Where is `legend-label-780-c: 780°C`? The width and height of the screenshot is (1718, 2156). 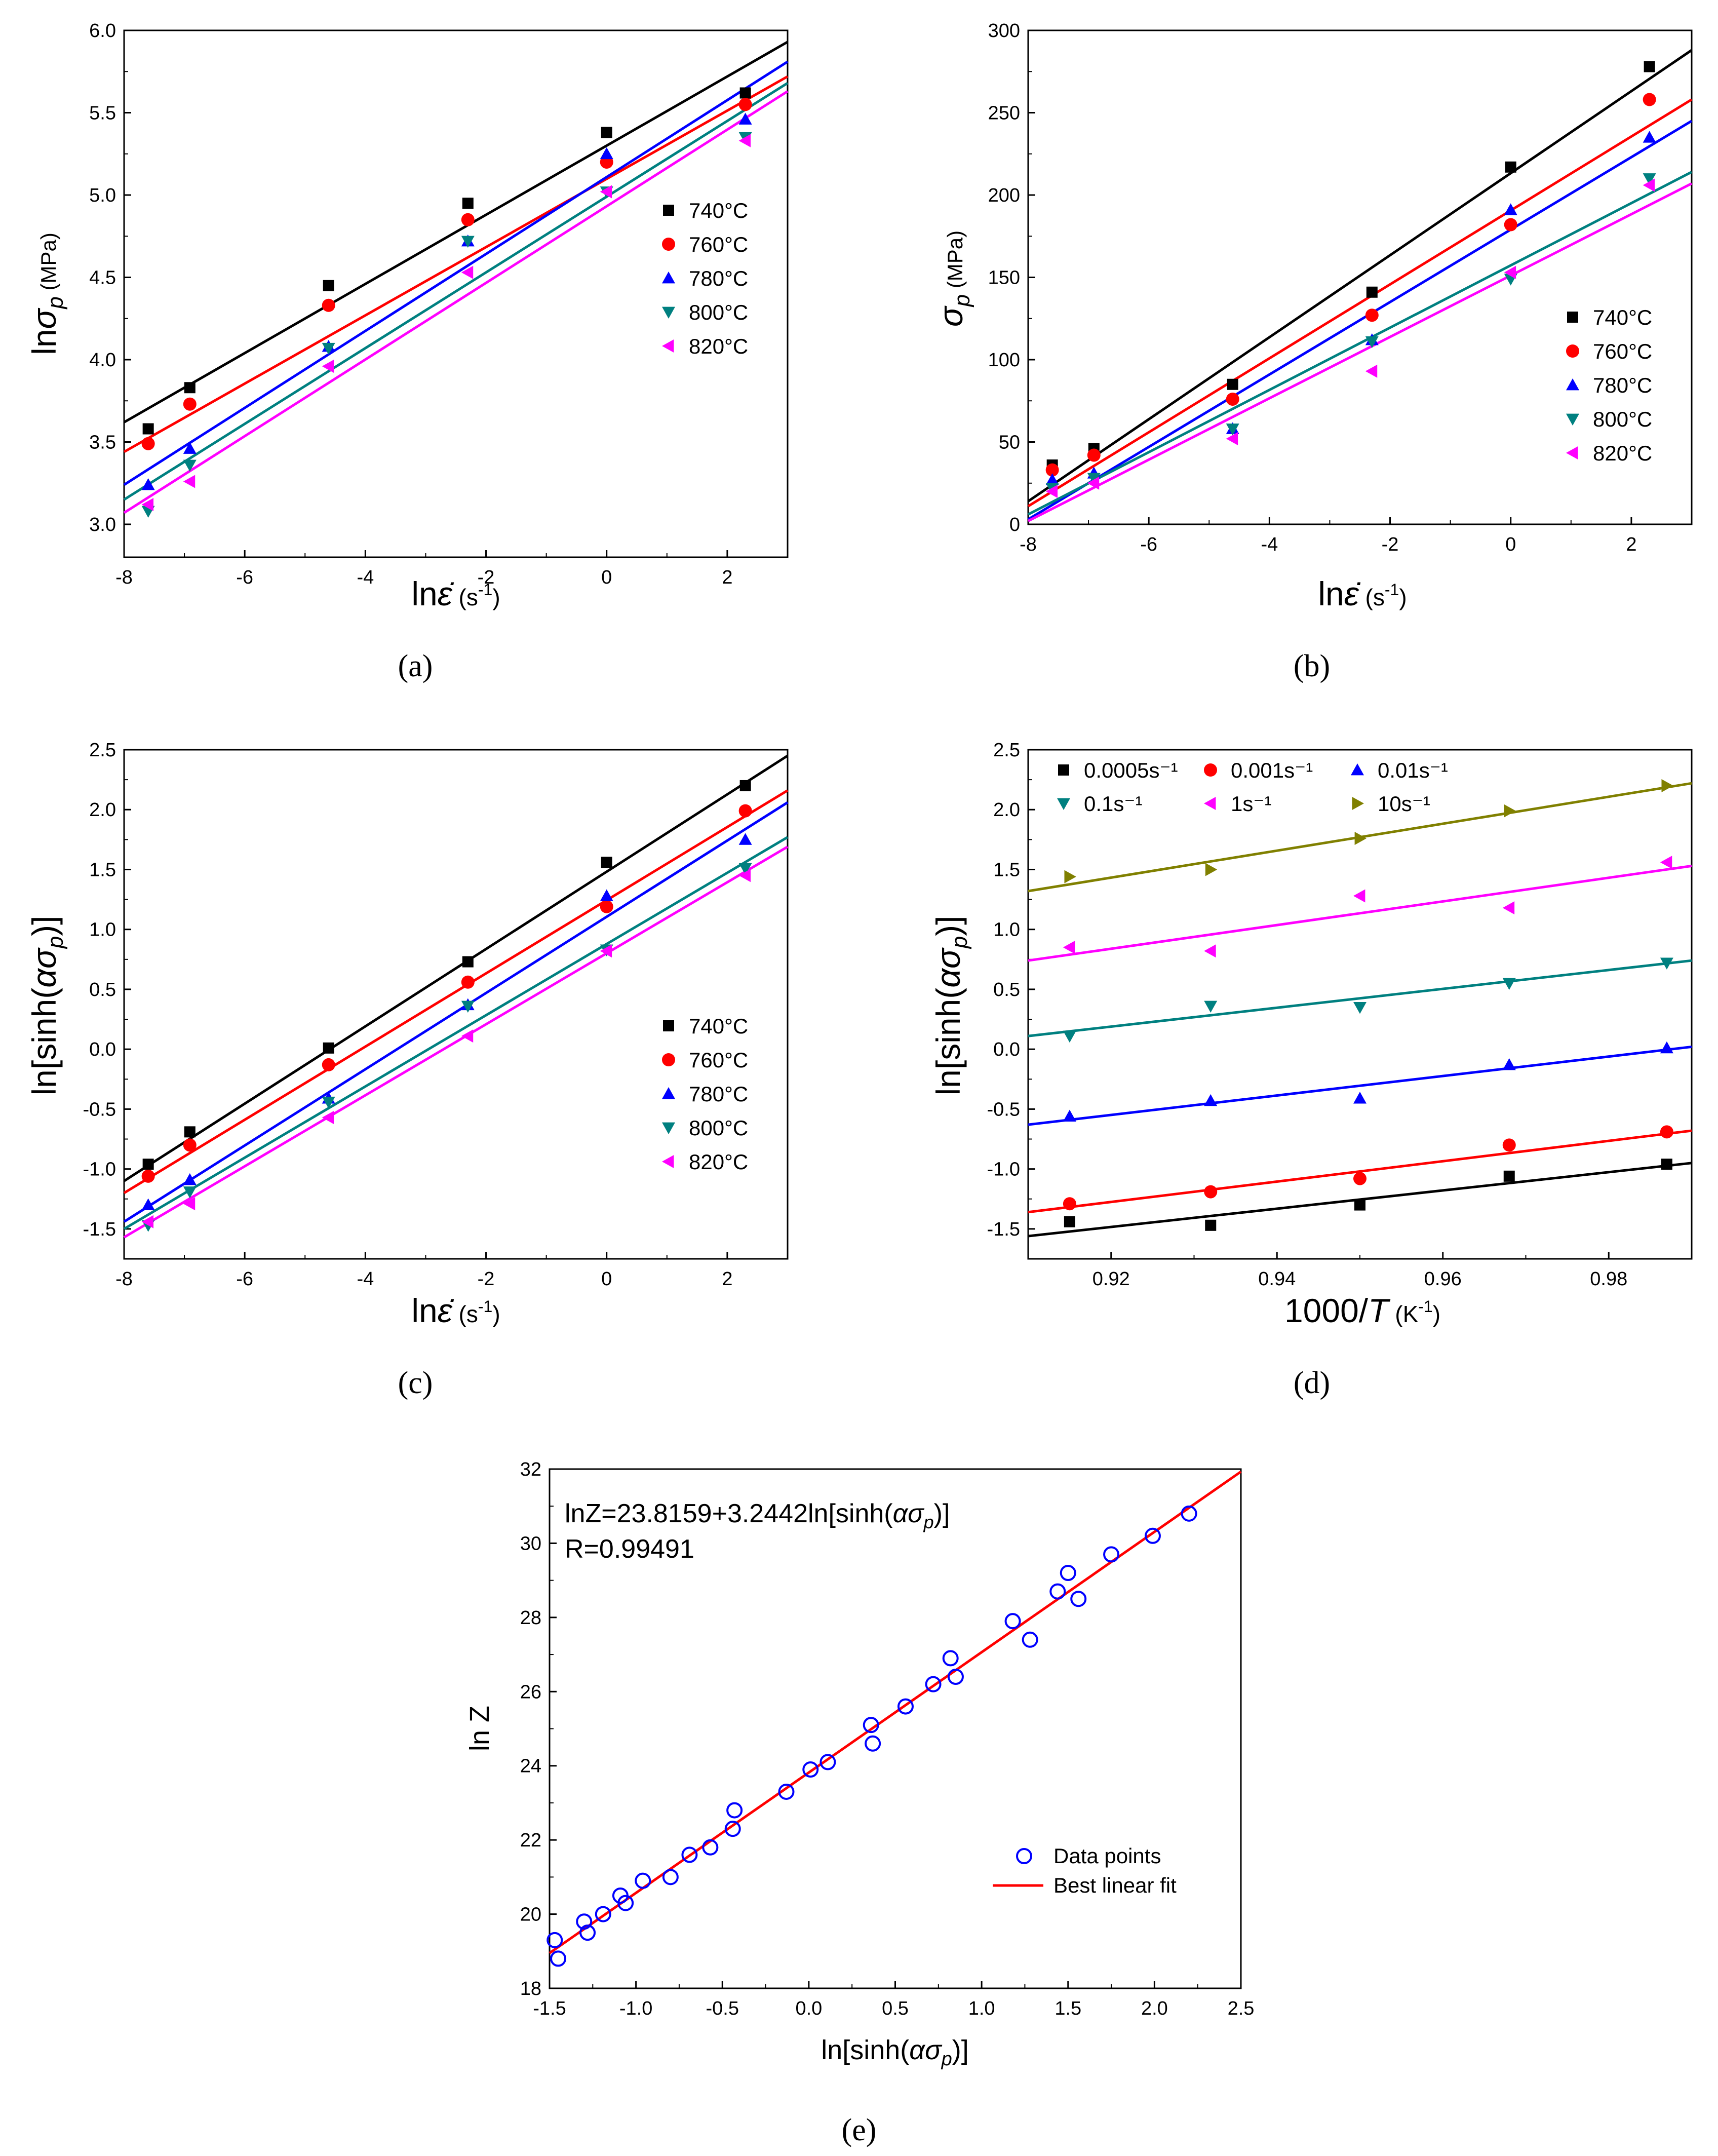 legend-label-780-c: 780°C is located at coordinates (718, 1094).